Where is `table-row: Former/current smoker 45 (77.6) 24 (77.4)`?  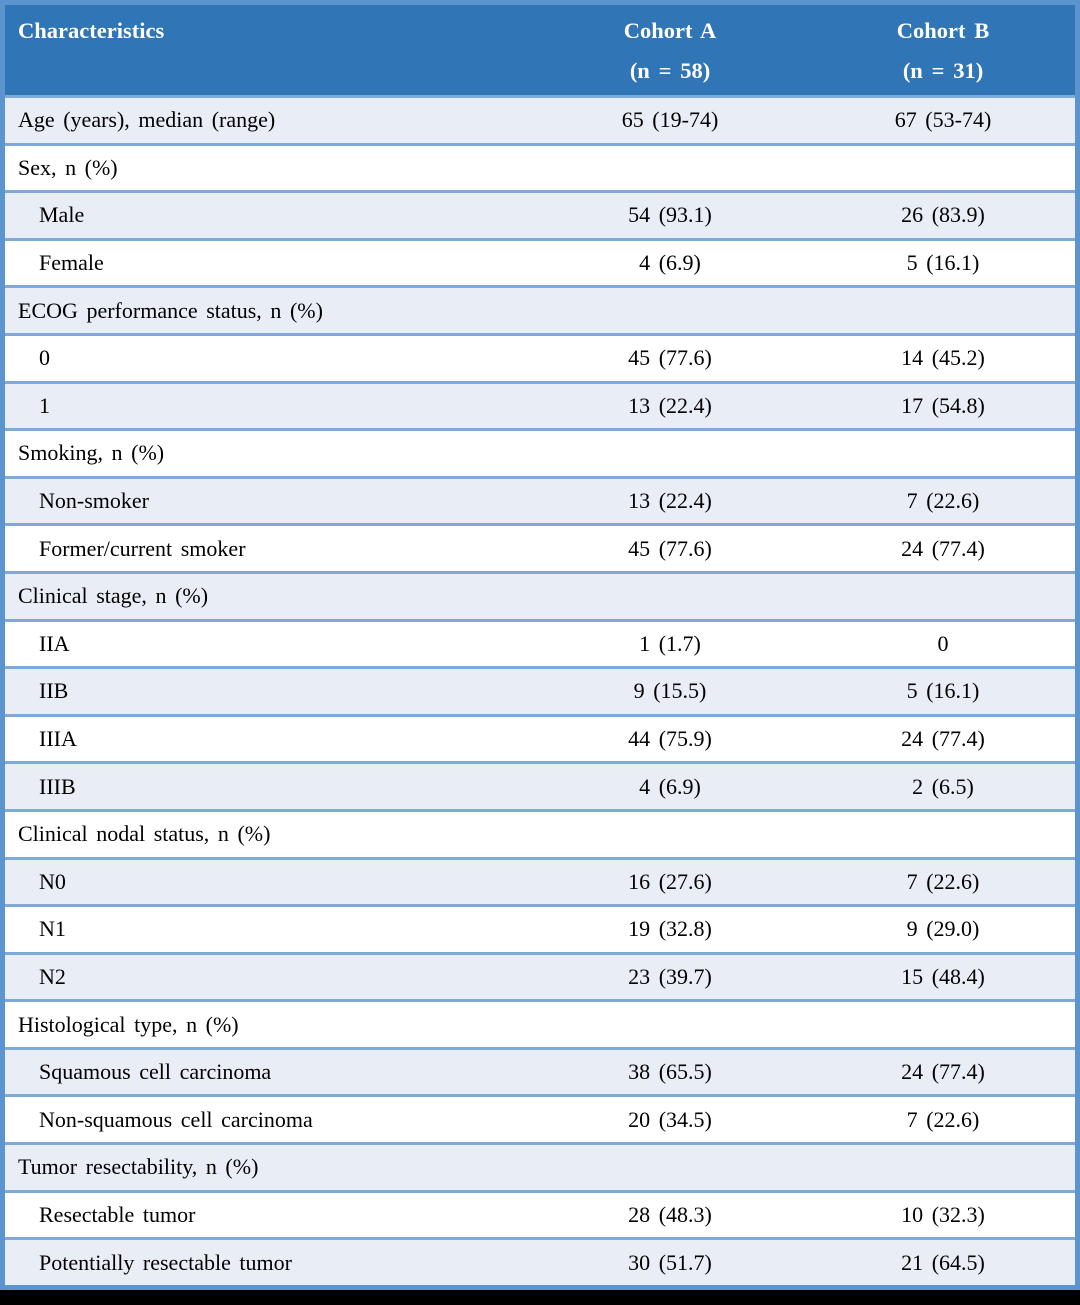 table-row: Former/current smoker 45 (77.6) 24 (77.4) is located at coordinates (540, 547).